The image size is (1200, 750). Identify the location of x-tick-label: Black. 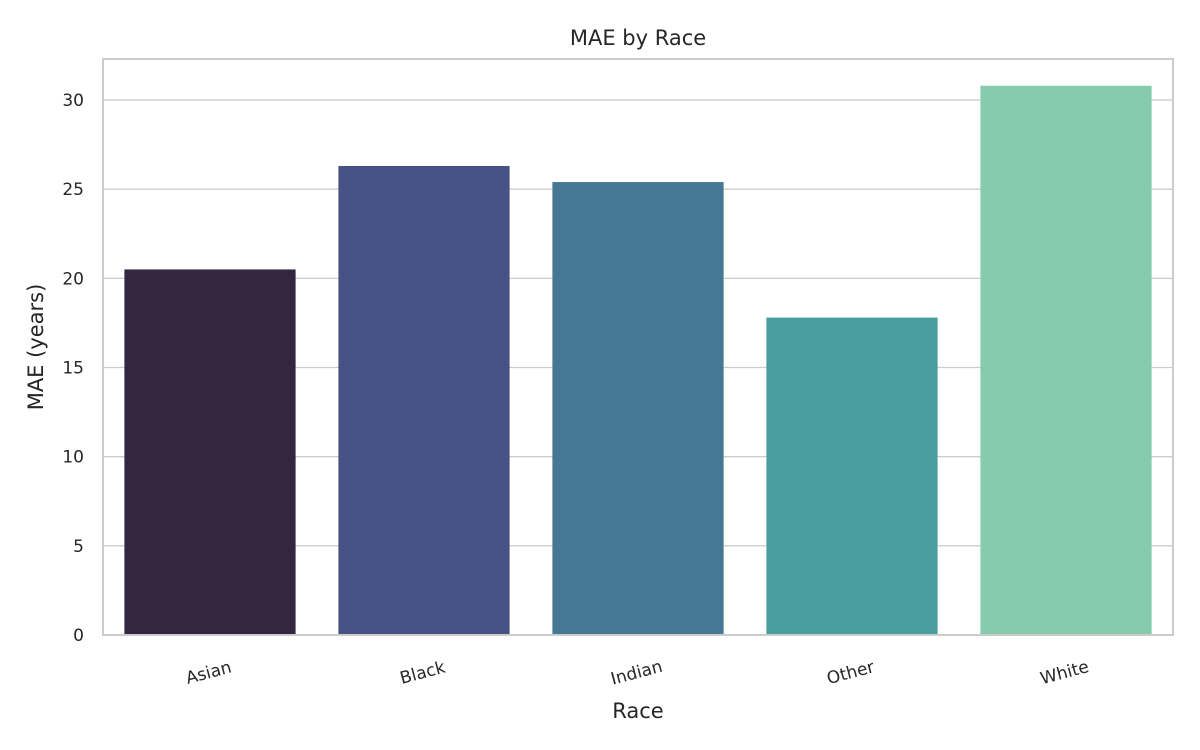
(423, 673).